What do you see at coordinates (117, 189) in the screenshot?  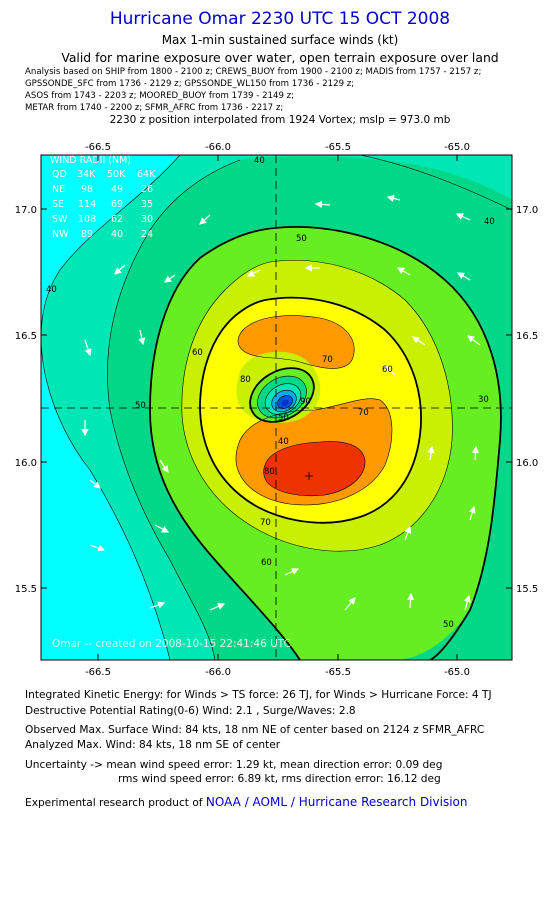 I see `wind-radii-cell: 49` at bounding box center [117, 189].